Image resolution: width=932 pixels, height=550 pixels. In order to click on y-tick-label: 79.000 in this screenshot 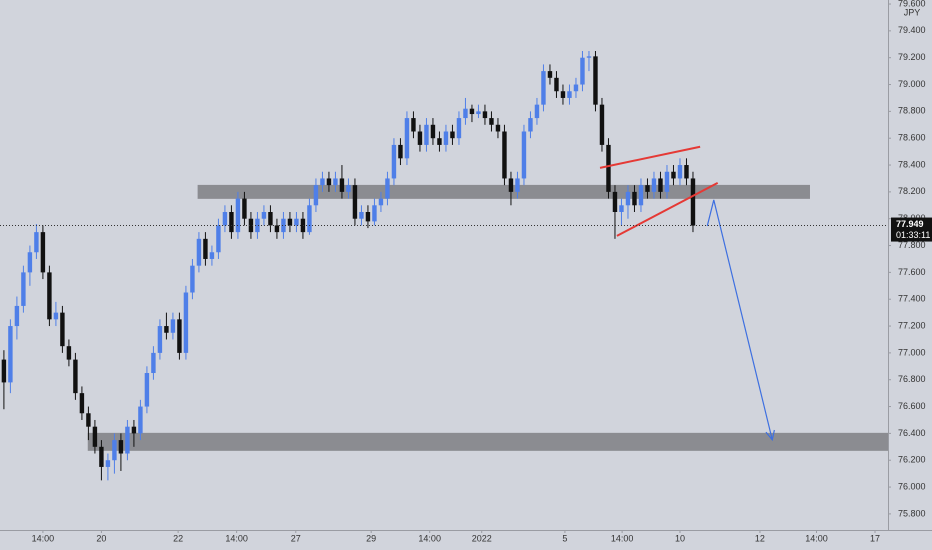, I will do `click(912, 84)`.